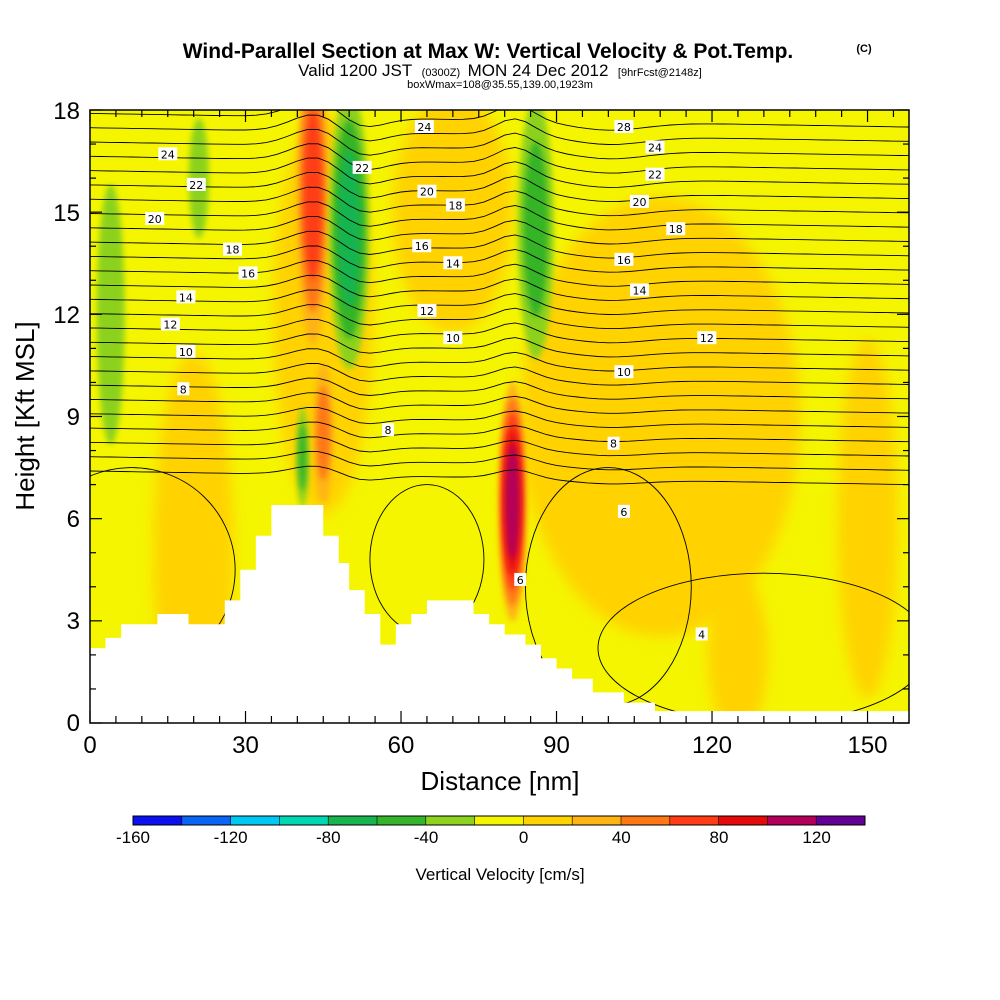 This screenshot has height=1000, width=1000. What do you see at coordinates (427, 191) in the screenshot?
I see `contour-label: 20` at bounding box center [427, 191].